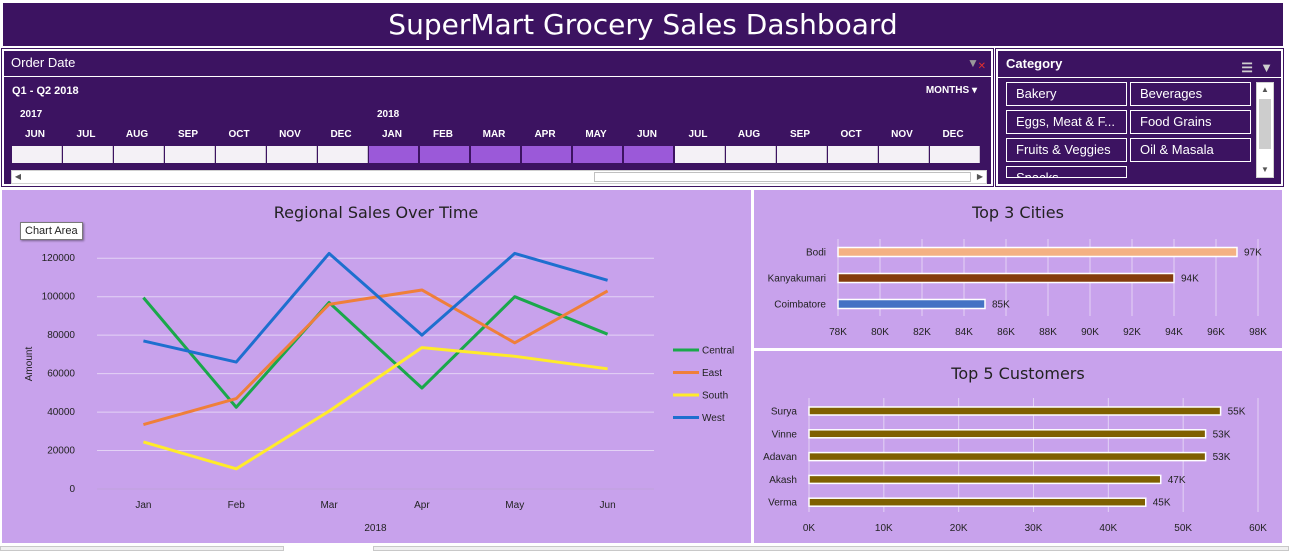  What do you see at coordinates (61, 412) in the screenshot?
I see `y-tick-label: 40000` at bounding box center [61, 412].